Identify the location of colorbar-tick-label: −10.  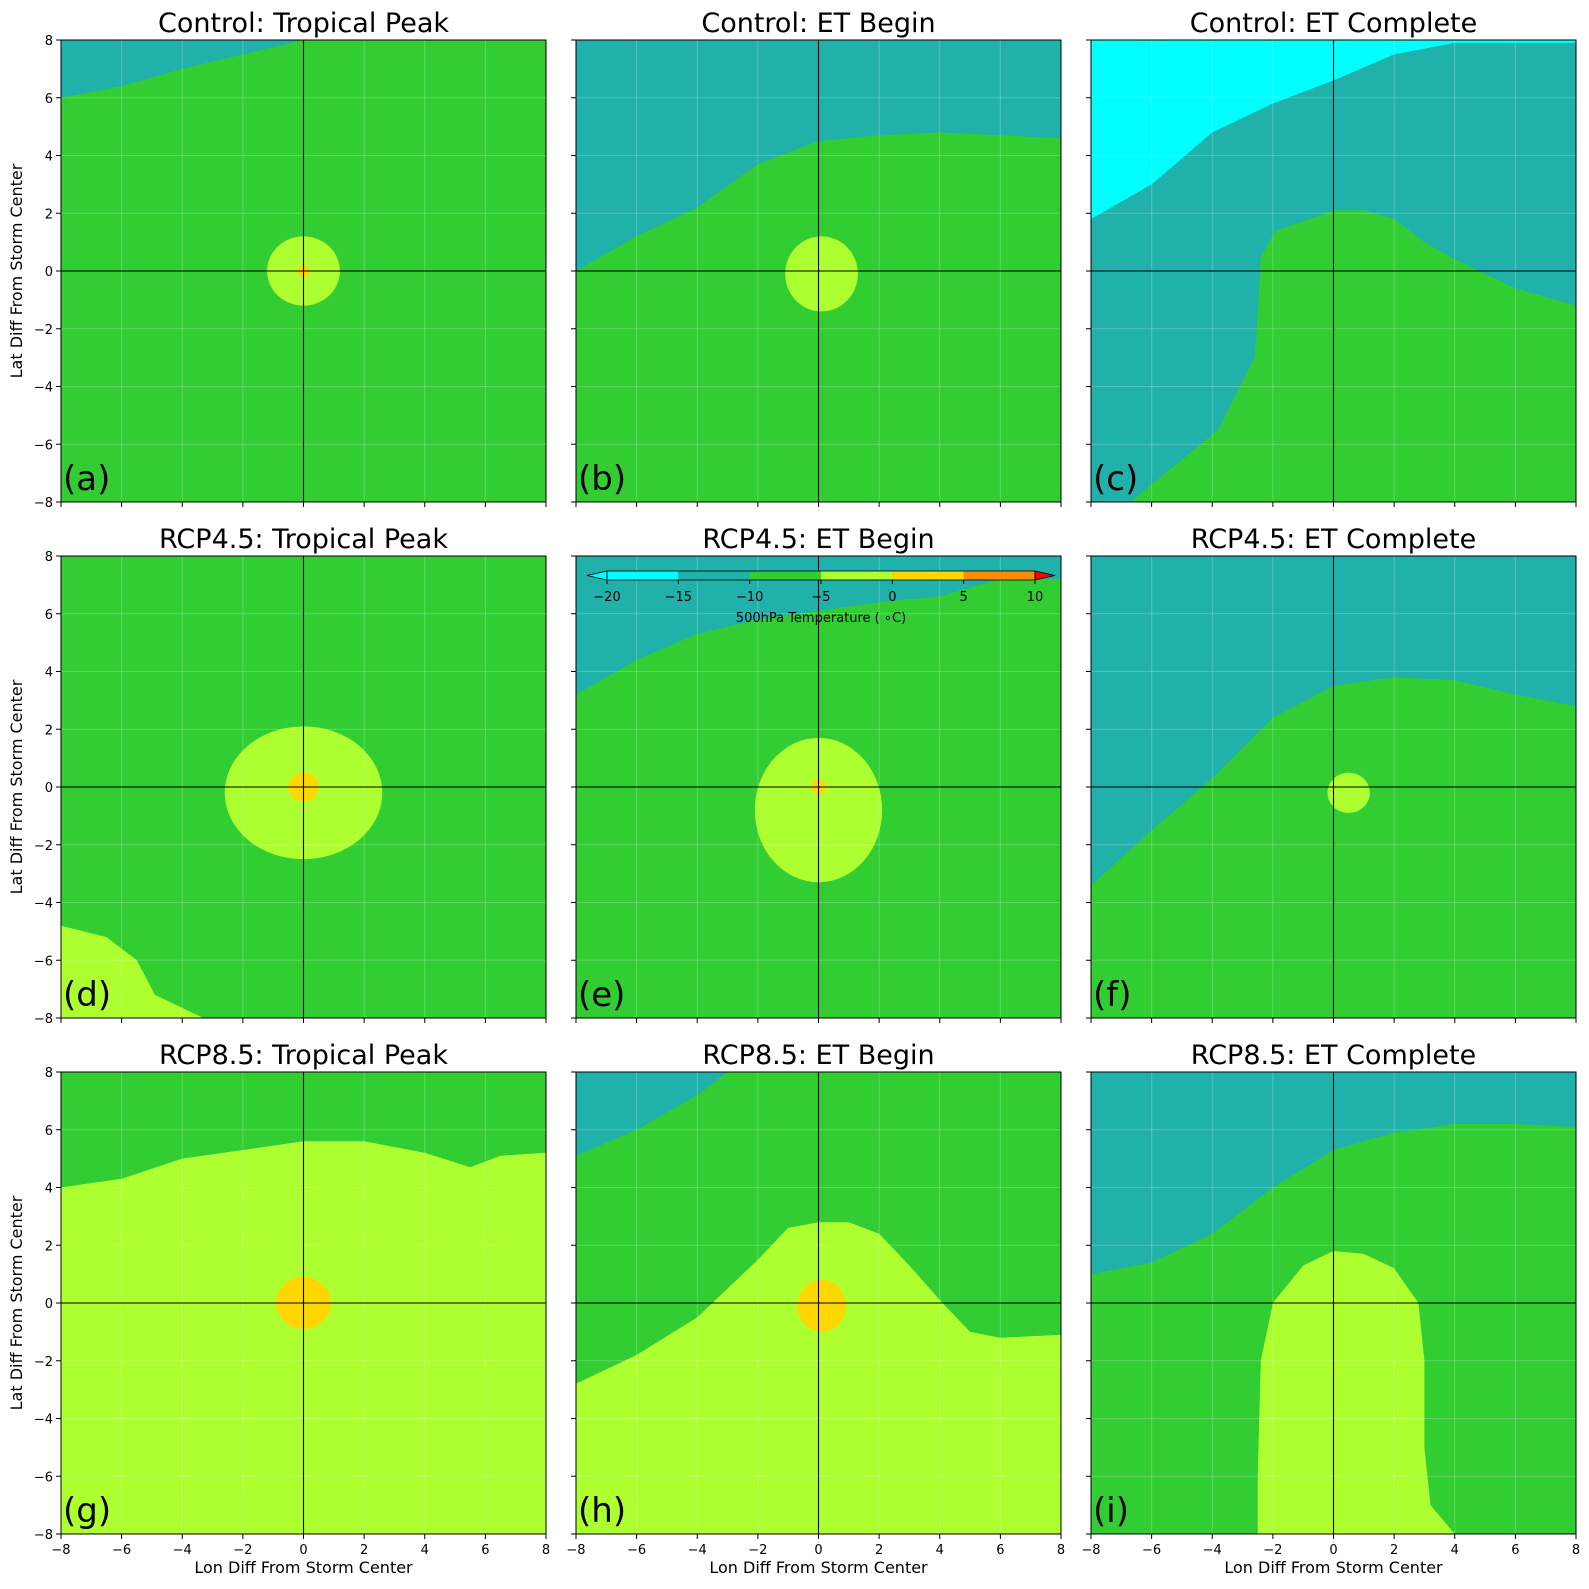
(749, 597).